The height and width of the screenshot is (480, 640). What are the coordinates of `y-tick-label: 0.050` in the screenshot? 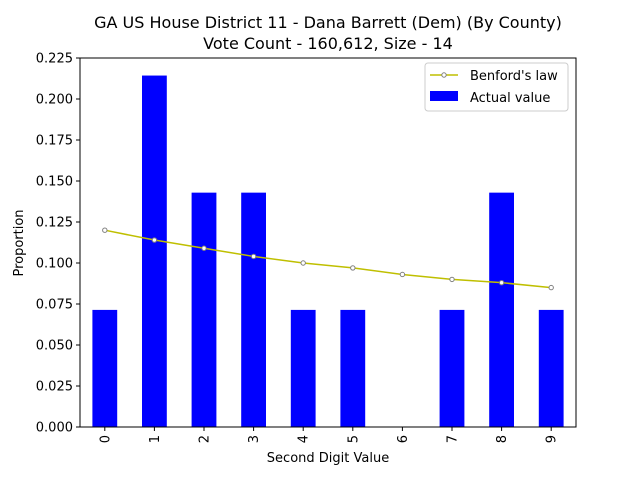 It's located at (54, 346).